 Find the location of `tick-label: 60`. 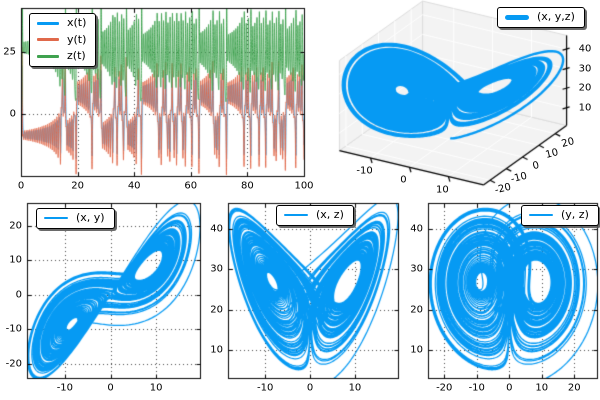

tick-label: 60 is located at coordinates (191, 186).